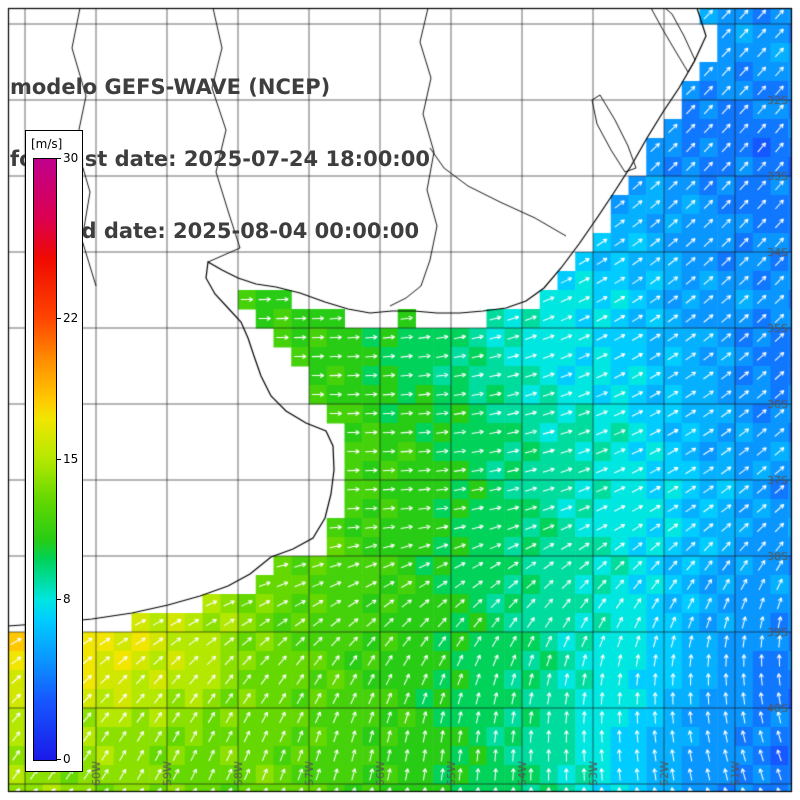 This screenshot has height=800, width=800. Describe the element at coordinates (71, 158) in the screenshot. I see `colorbar-tick-label: 30` at that location.